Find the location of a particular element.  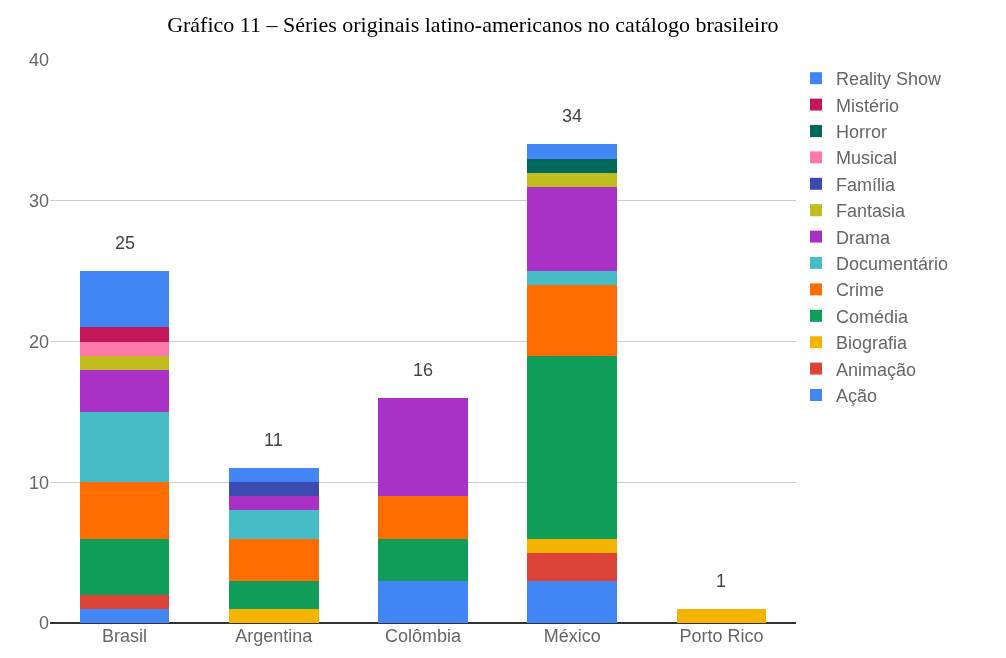

legend-label: Horror is located at coordinates (862, 132).